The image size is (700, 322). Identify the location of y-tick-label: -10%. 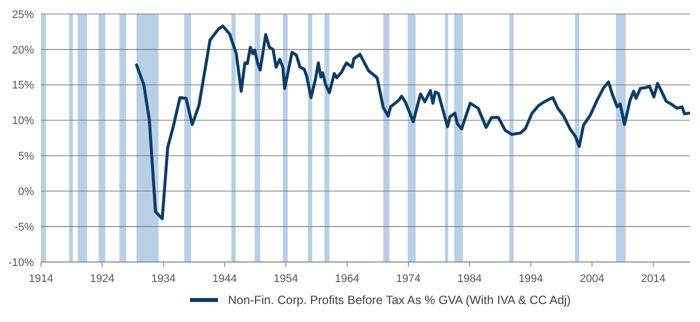
(21, 262).